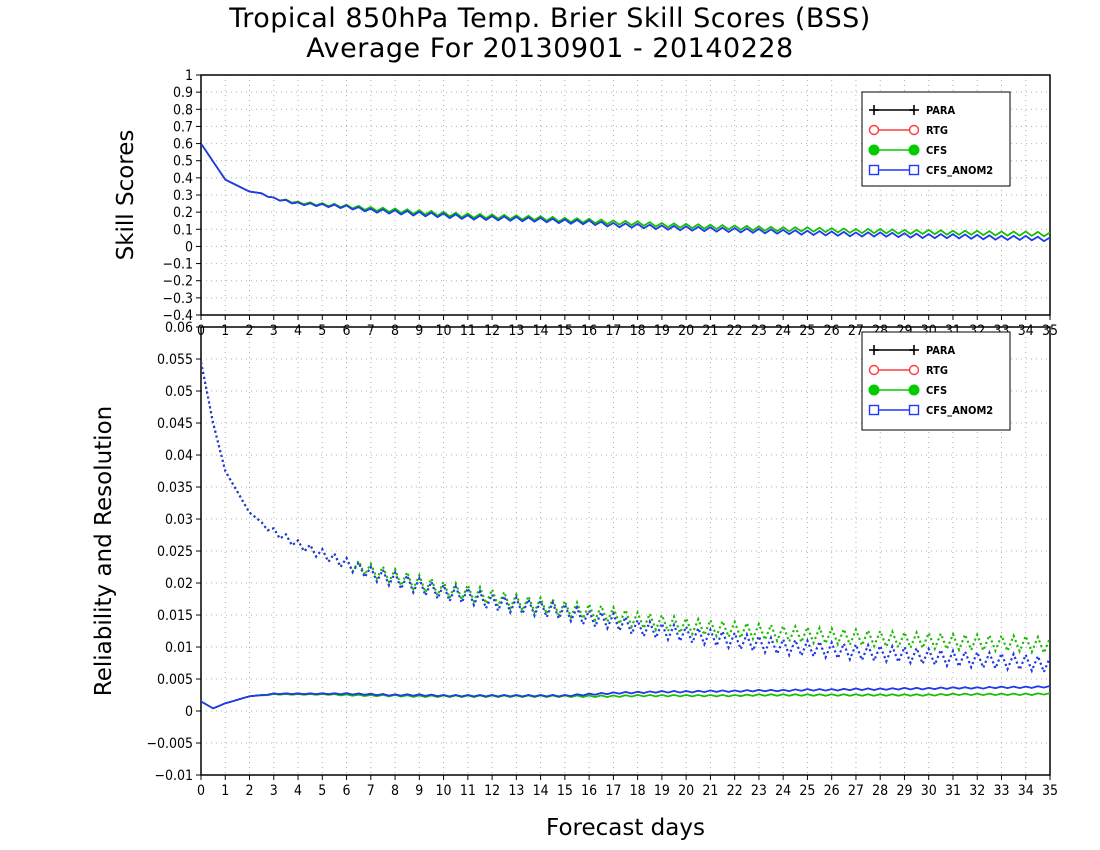  I want to click on y-tick-label: −0.1, so click(177, 265).